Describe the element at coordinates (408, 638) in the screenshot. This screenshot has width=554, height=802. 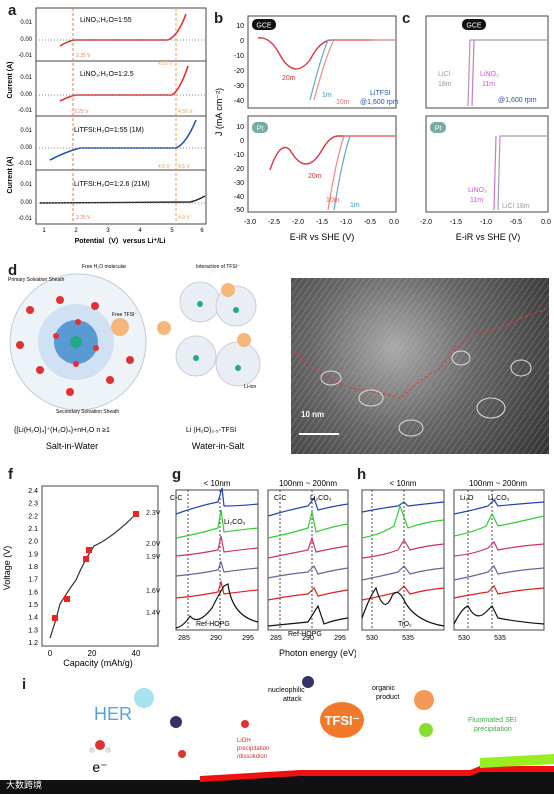
I see `xtick: 535` at that location.